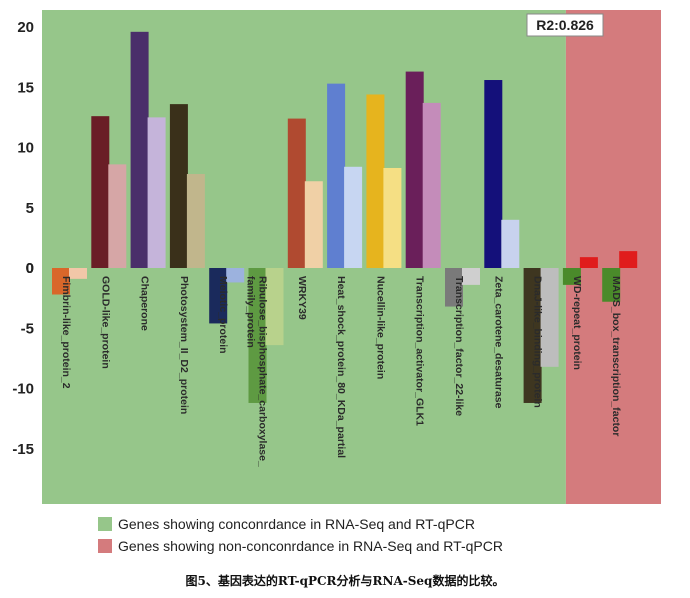 The image size is (690, 598). I want to click on category-label: GOLD-like_protein, so click(105, 322).